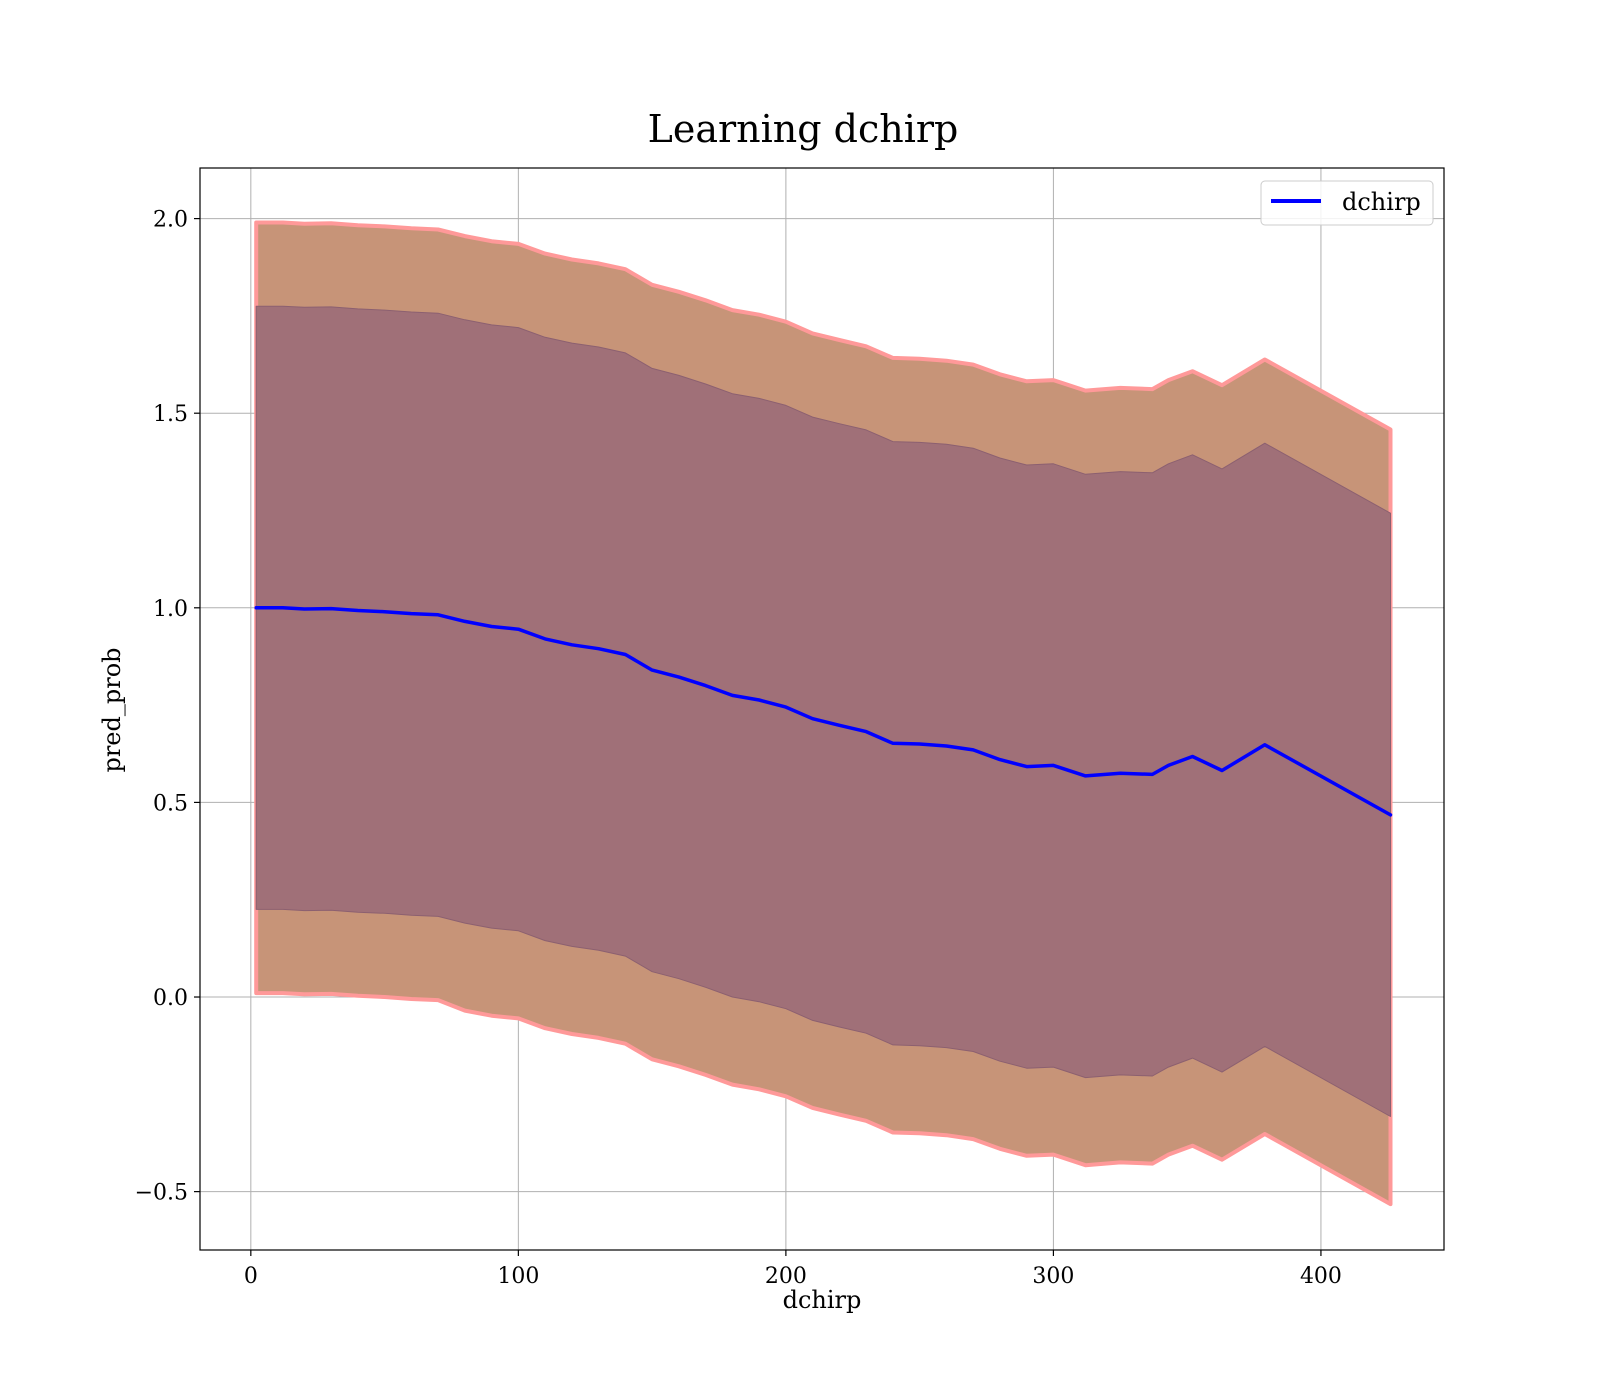 The width and height of the screenshot is (1600, 1400). I want to click on x-tick-label: 100, so click(518, 1276).